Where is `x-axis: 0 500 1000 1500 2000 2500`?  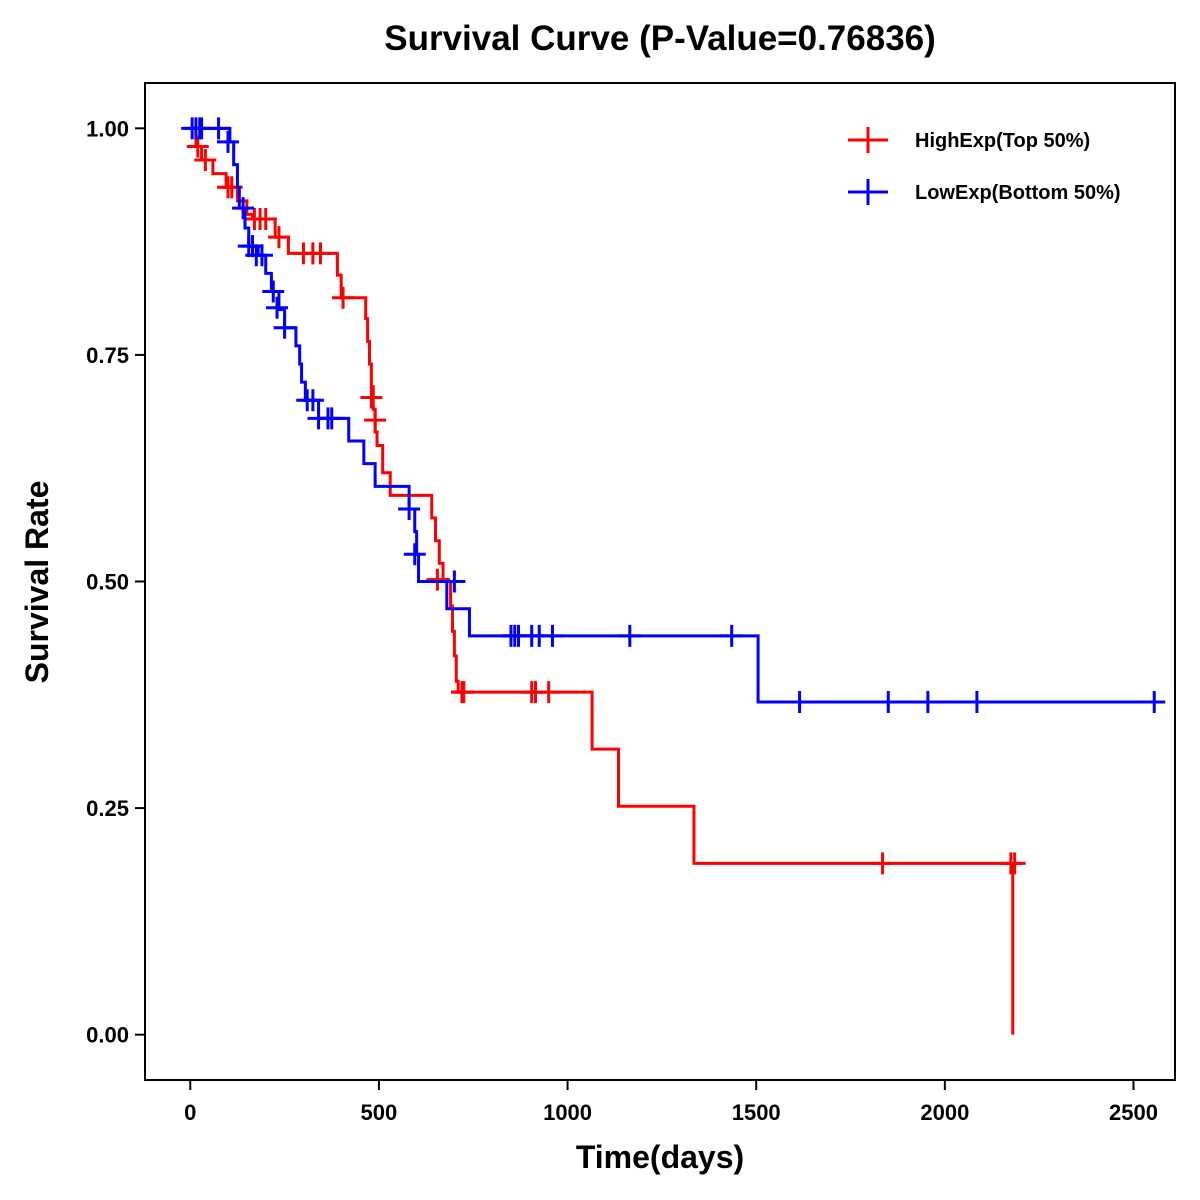 x-axis: 0 500 1000 1500 2000 2500 is located at coordinates (671, 1102).